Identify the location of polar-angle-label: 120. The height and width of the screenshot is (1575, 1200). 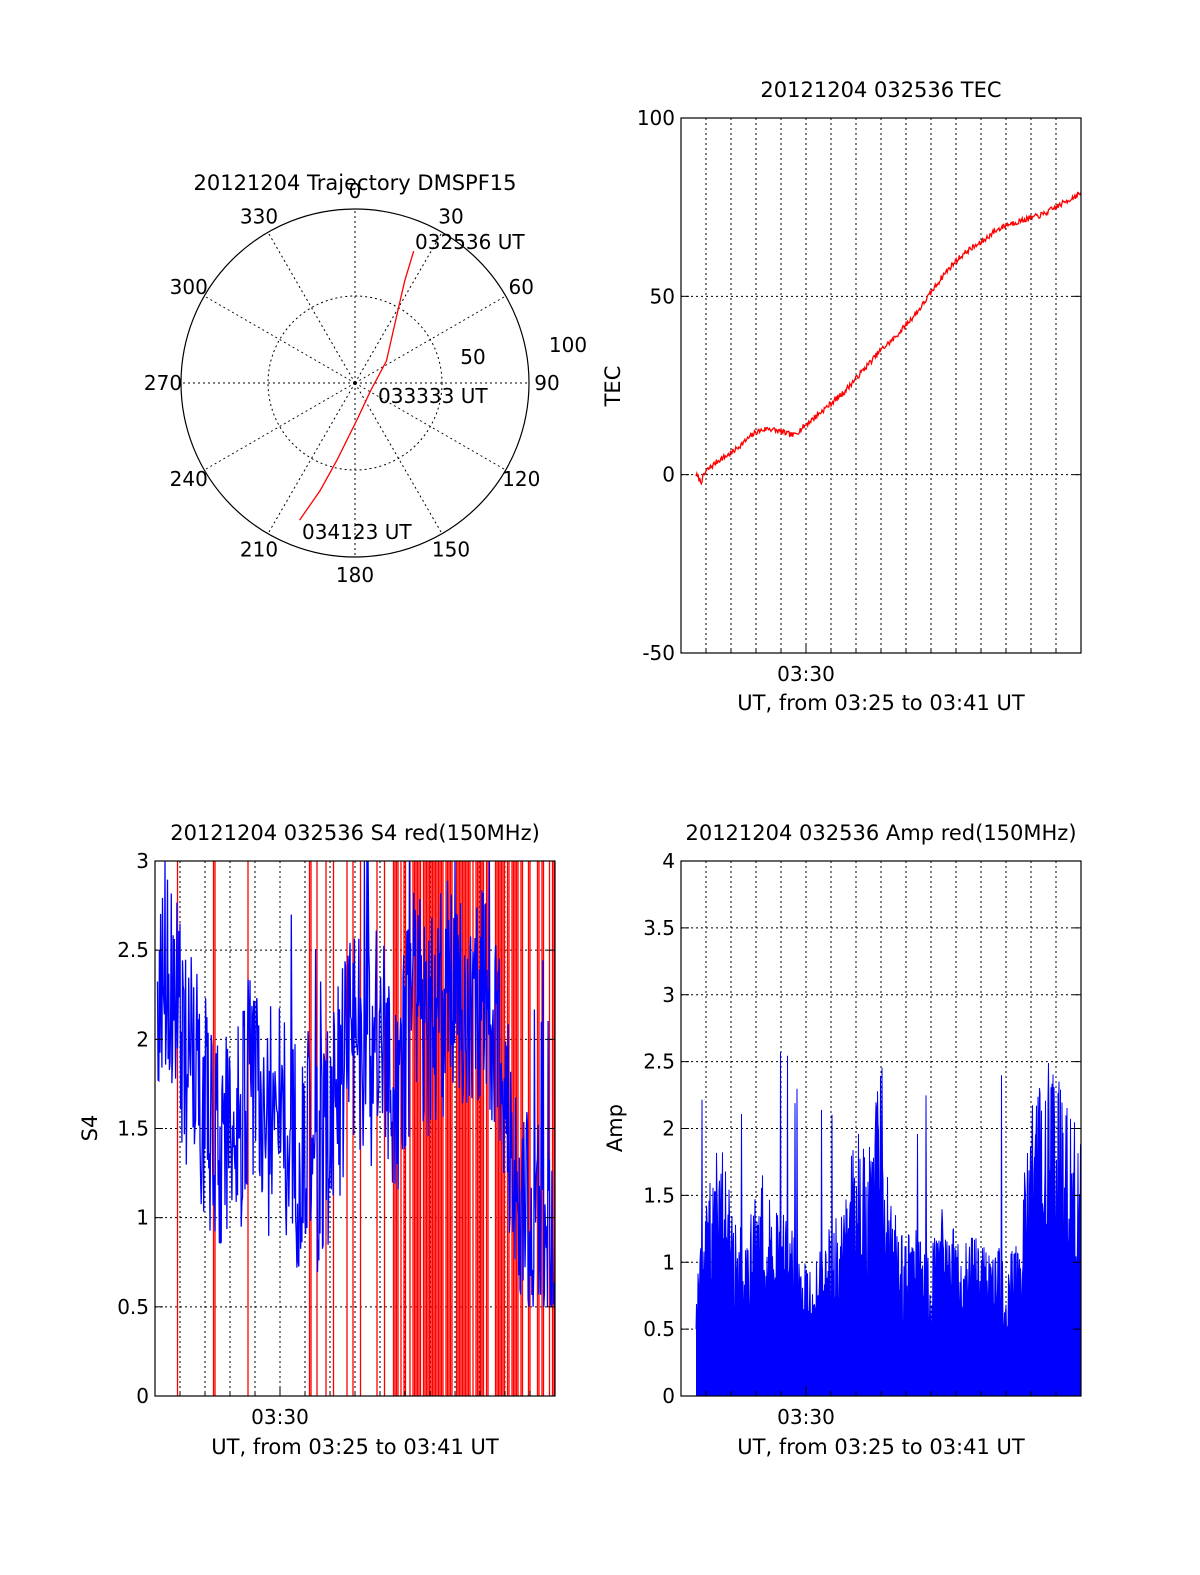
(521, 479).